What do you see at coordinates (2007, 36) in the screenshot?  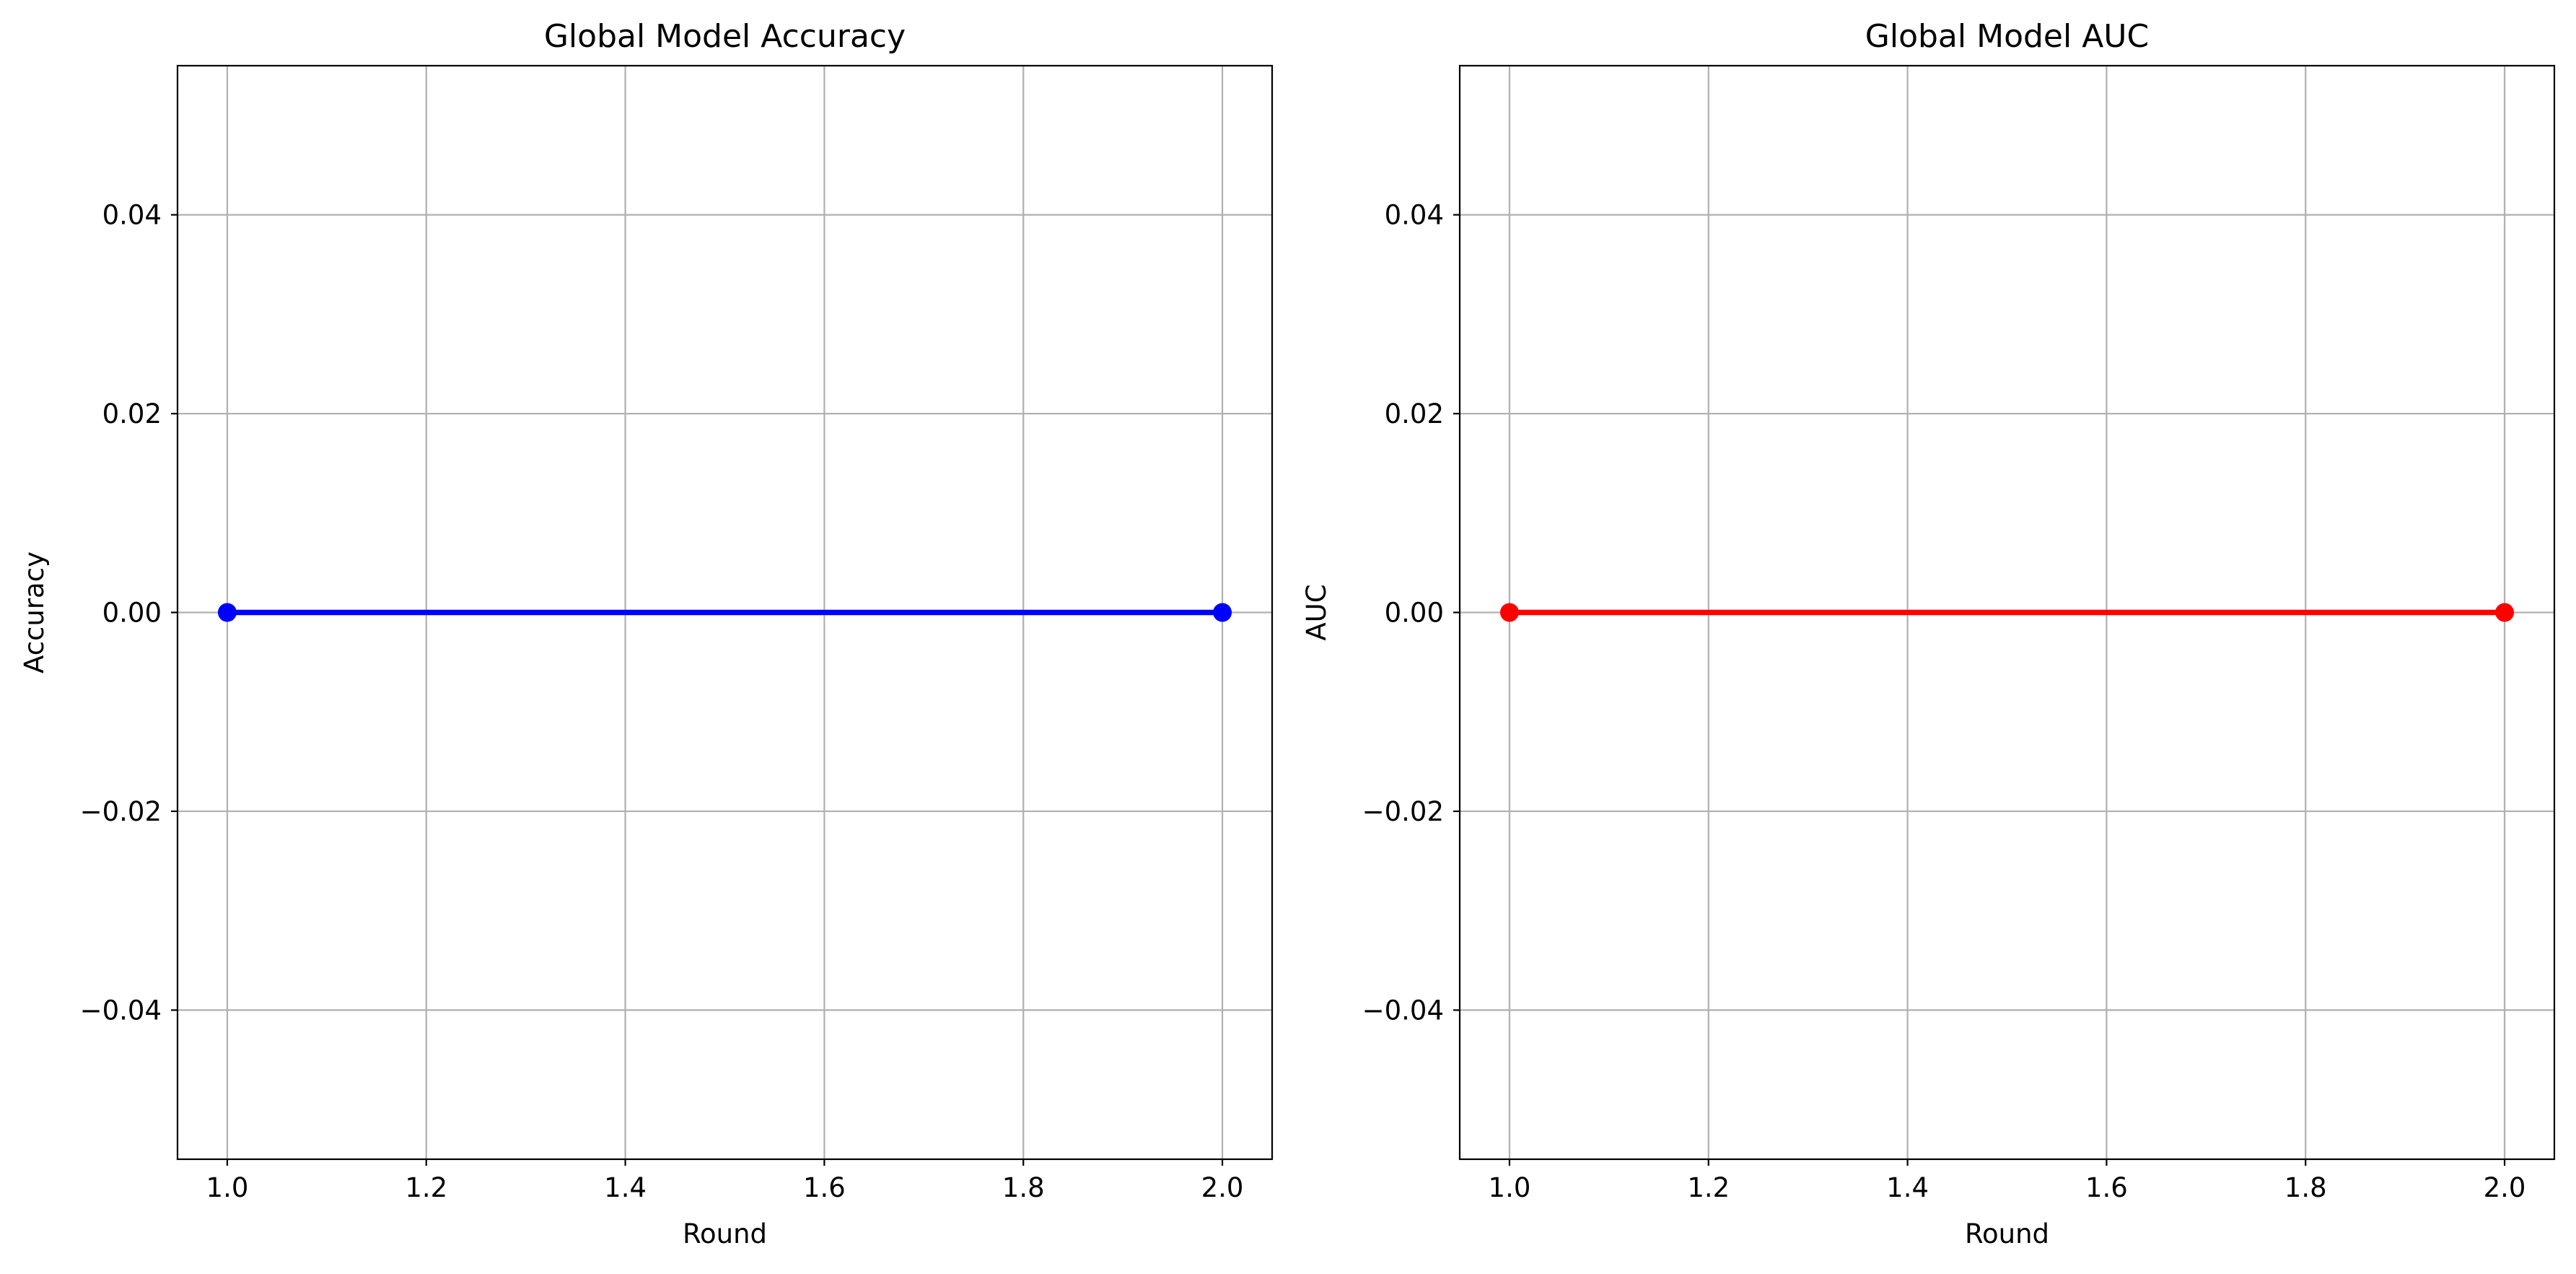 I see `auc-chart-title: Global Model AUC` at bounding box center [2007, 36].